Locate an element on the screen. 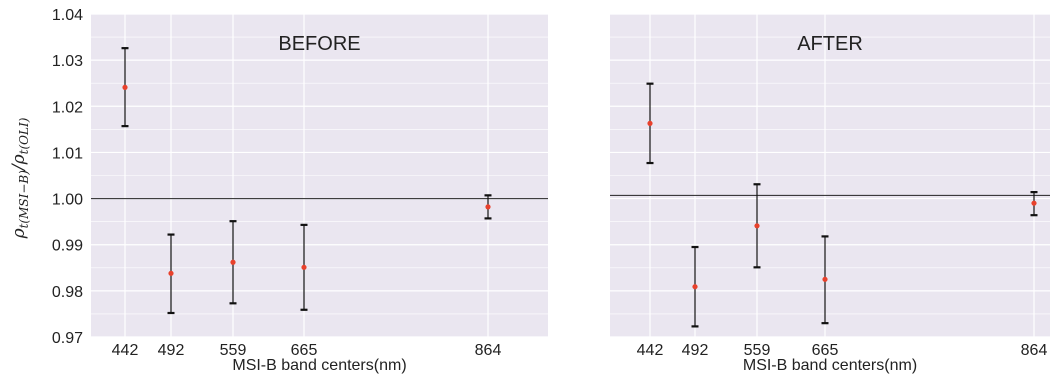 Image resolution: width=1059 pixels, height=374 pixels. y-tick-label: 0.99 is located at coordinates (67, 246).